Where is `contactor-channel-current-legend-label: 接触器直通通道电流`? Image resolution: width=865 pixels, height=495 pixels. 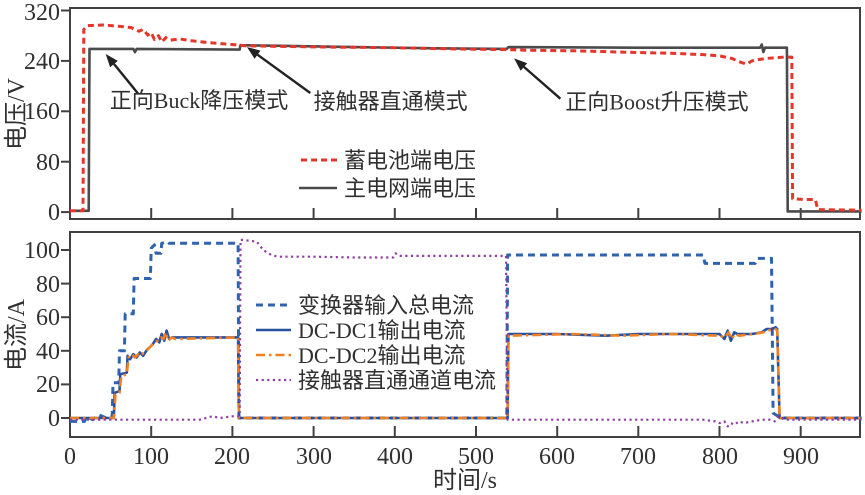
contactor-channel-current-legend-label: 接触器直通通道电流 is located at coordinates (397, 380).